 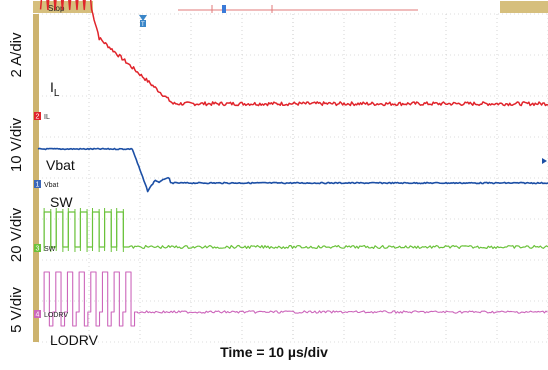 I want to click on scale-labels: 2 A/div 10 V/div 20 V/div 5 V/div, so click(x=16, y=182).